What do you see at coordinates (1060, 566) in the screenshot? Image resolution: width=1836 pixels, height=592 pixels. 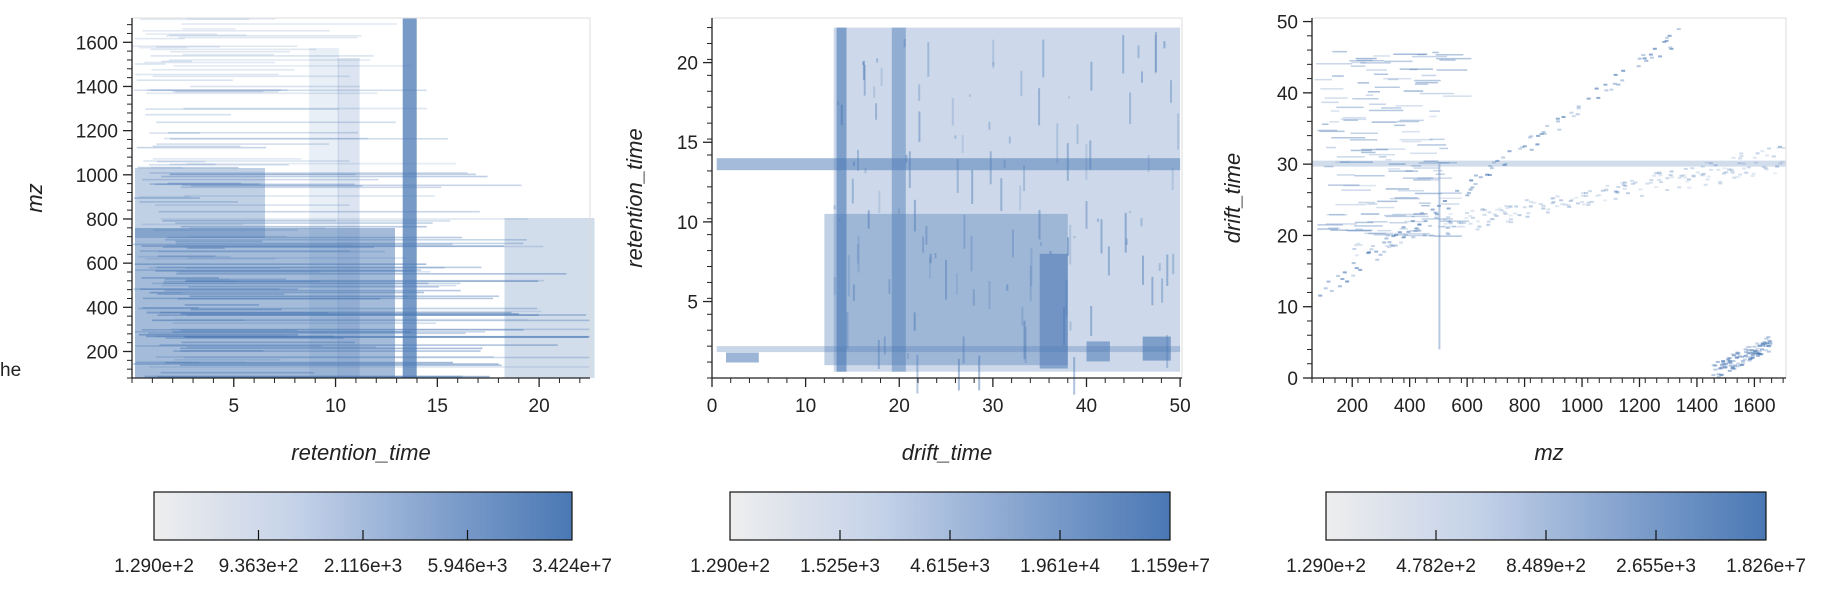 I see `colorbar-tick-label: 1.961e+4` at bounding box center [1060, 566].